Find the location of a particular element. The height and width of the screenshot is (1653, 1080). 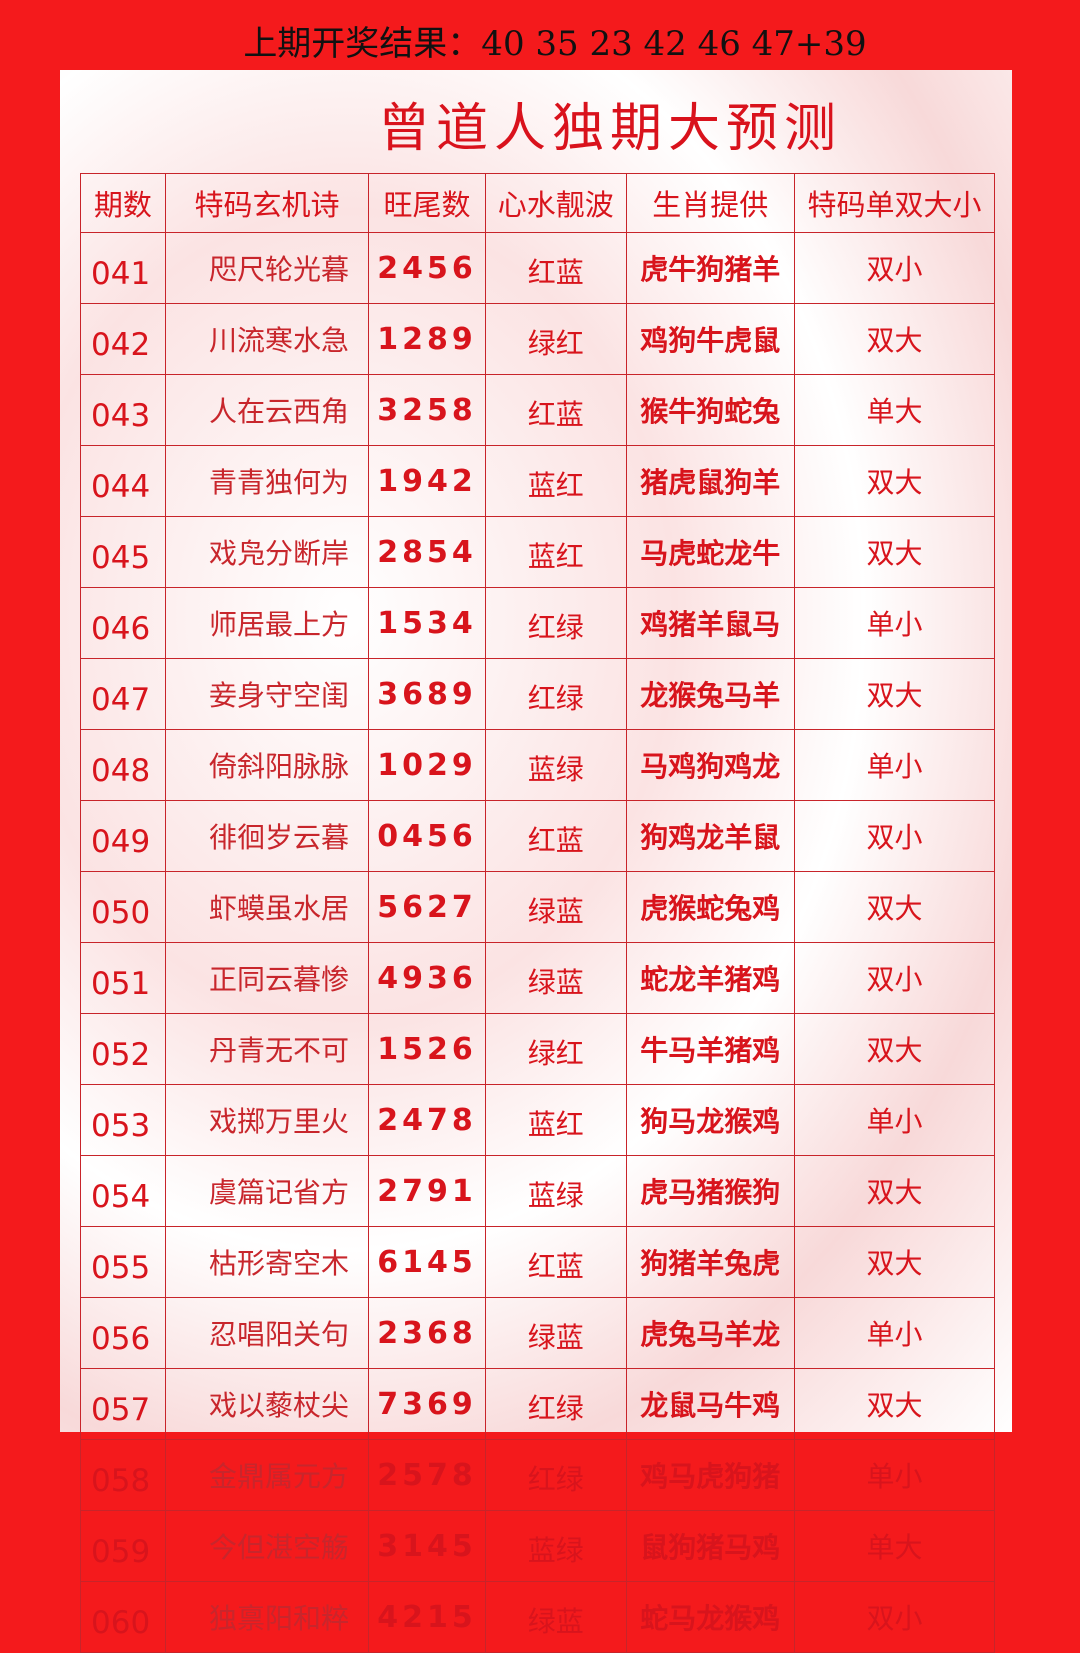

table-row: 055 枯形寄空木 6145 红蓝 狗猪羊兔虎 双大 is located at coordinates (538, 1262).